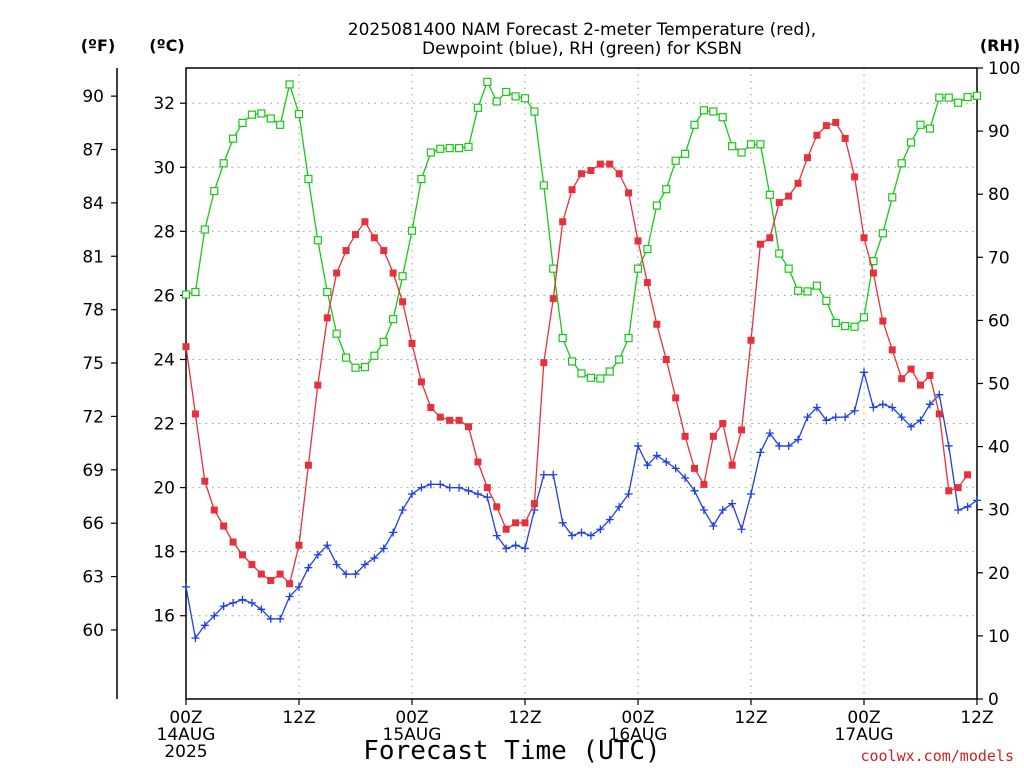 The width and height of the screenshot is (1024, 768). I want to click on x-tick-date-label: 2025, so click(185, 752).